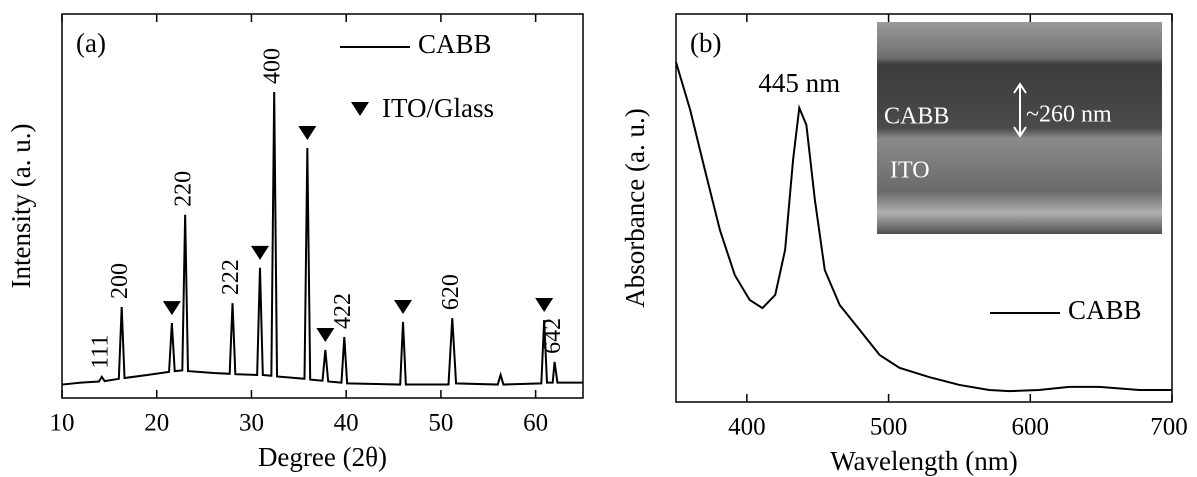  I want to click on arrow-heads, so click(1020, 110).